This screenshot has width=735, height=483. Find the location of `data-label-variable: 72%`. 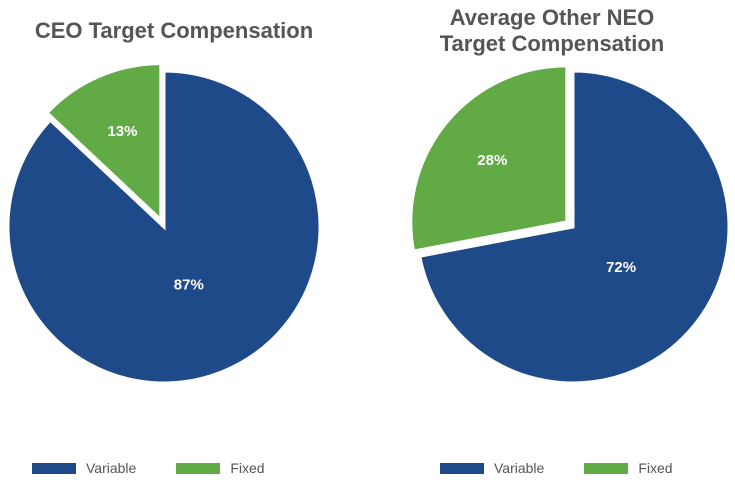

data-label-variable: 72% is located at coordinates (621, 267).